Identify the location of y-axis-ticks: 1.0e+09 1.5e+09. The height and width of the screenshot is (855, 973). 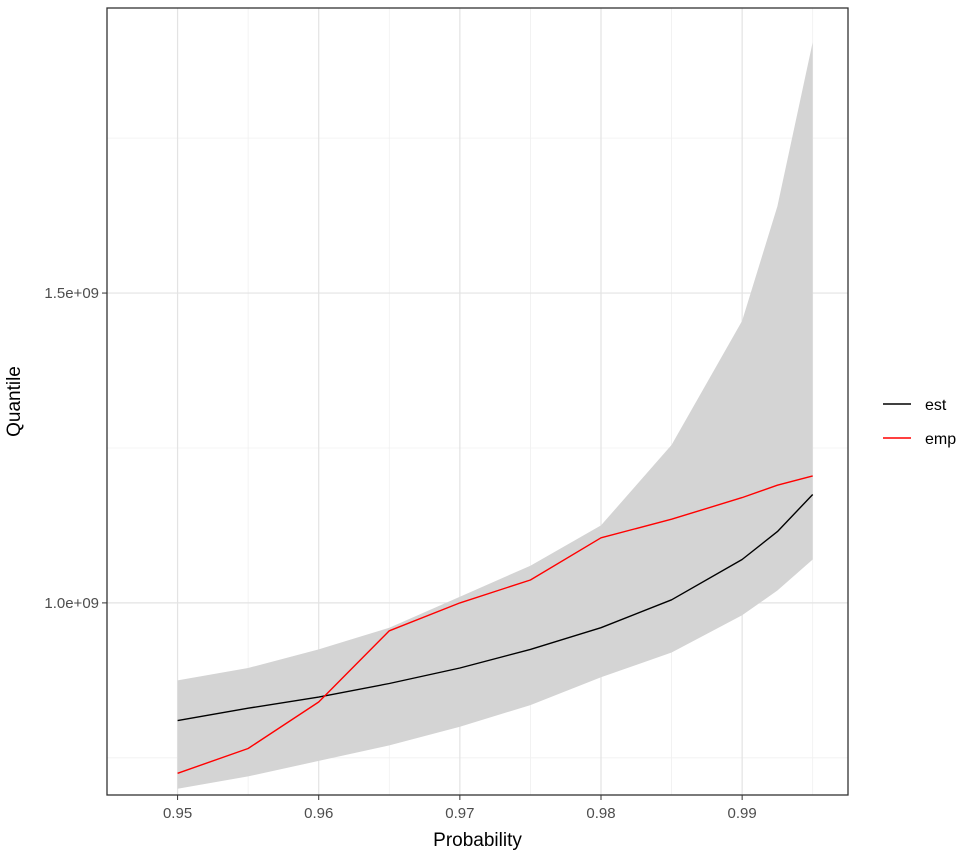
(75, 448).